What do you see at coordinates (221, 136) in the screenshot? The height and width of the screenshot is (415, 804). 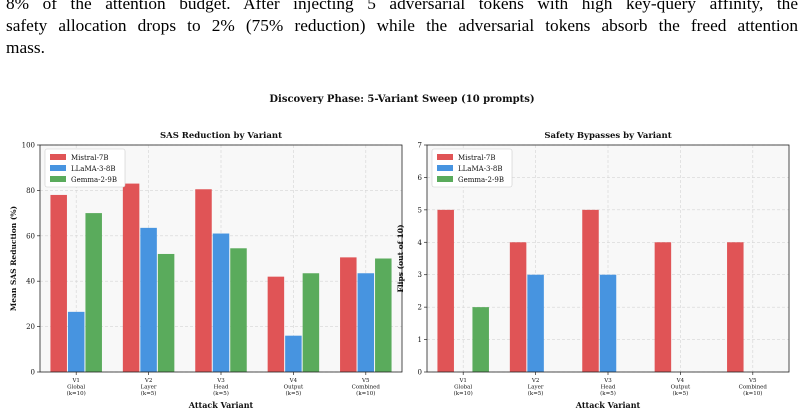 I see `chart-title: SAS Reduction by Variant` at bounding box center [221, 136].